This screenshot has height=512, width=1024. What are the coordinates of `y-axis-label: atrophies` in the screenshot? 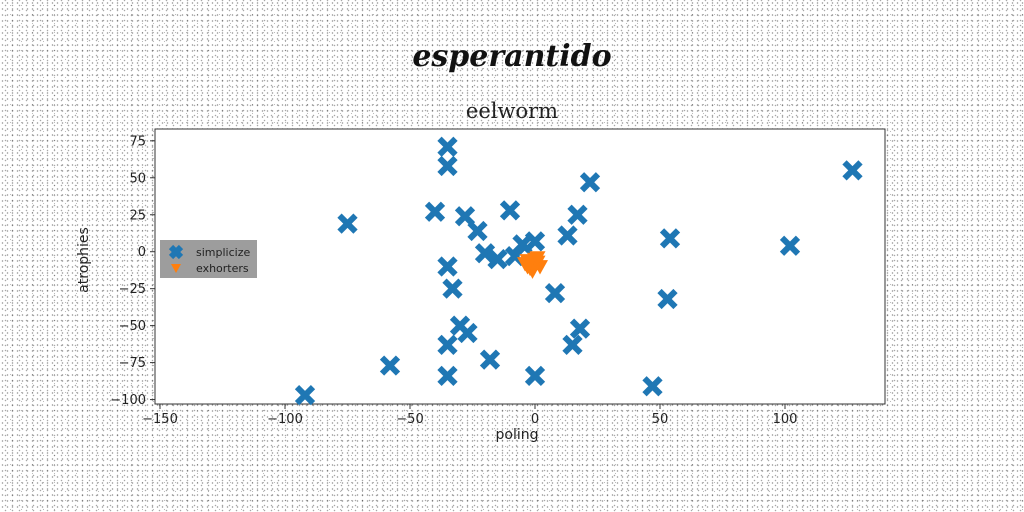 It's located at (84, 260).